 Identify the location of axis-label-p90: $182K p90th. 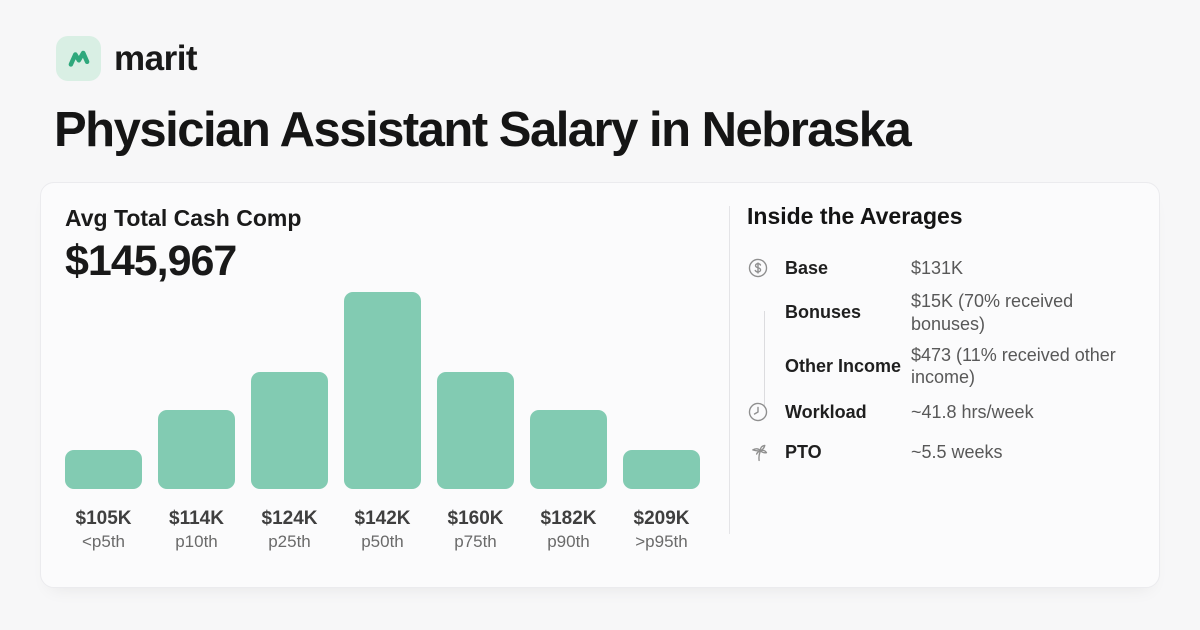
(568, 530).